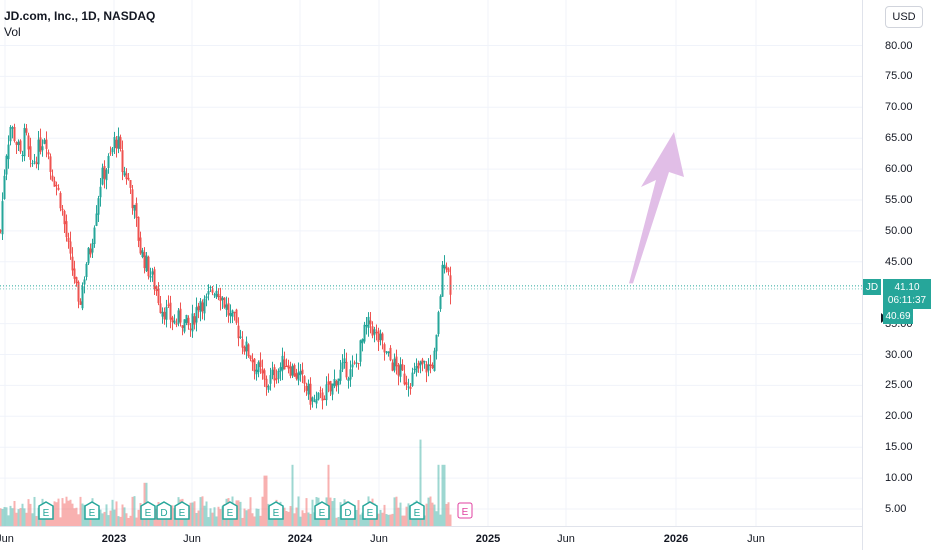 Image resolution: width=932 pixels, height=551 pixels. I want to click on time-tick-label: 2023, so click(114, 539).